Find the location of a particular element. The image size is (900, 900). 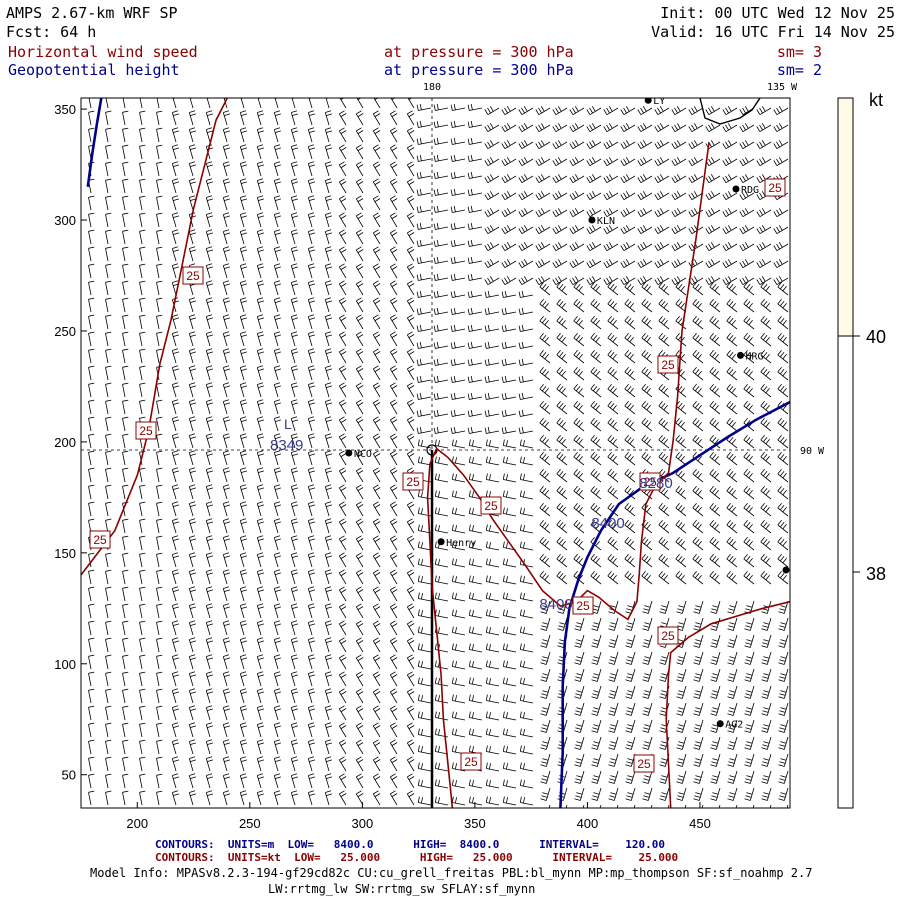

field2-name: Geopotential height is located at coordinates (94, 70).